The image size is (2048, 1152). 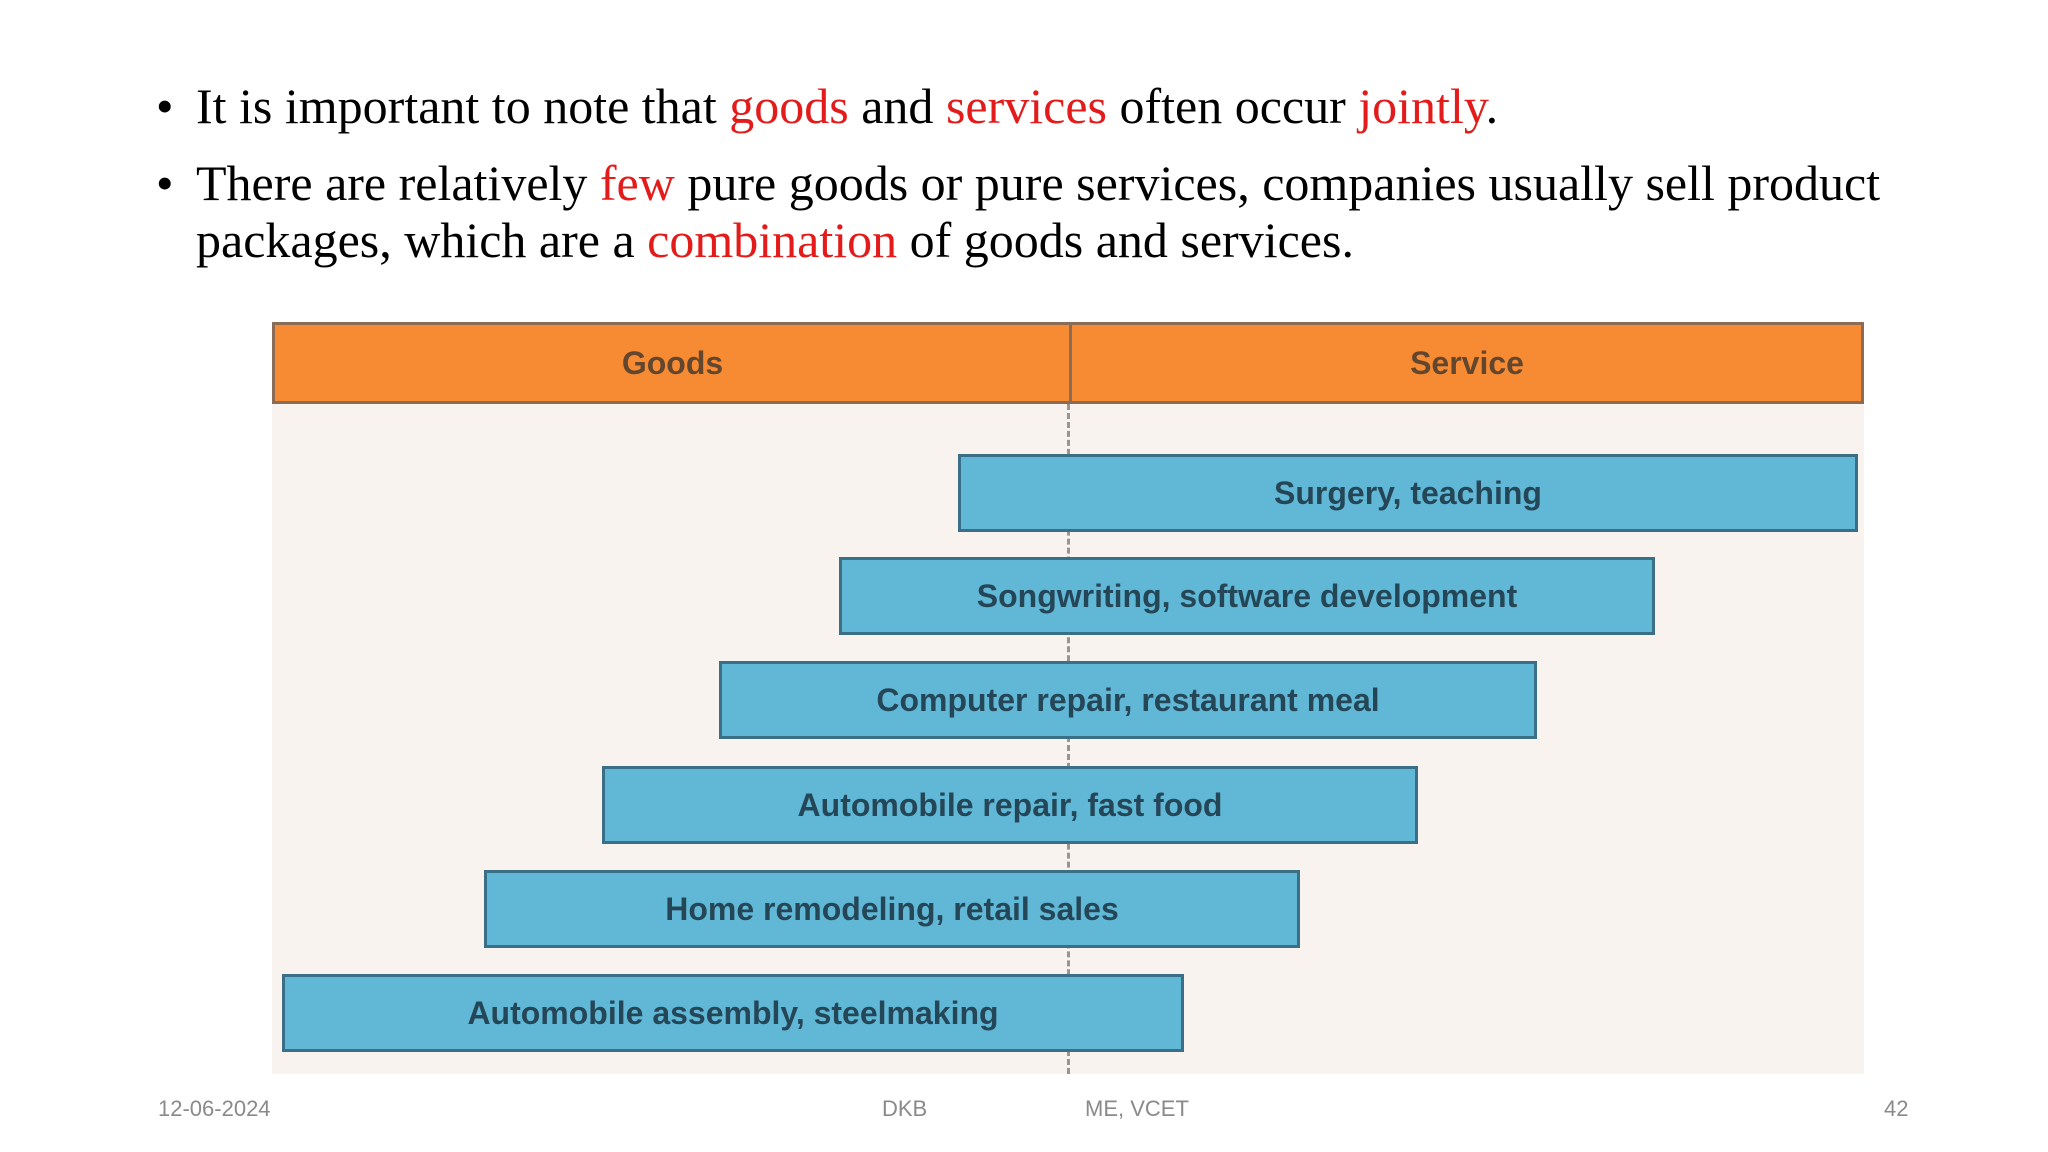 What do you see at coordinates (672, 363) in the screenshot?
I see `header-goods: Goods` at bounding box center [672, 363].